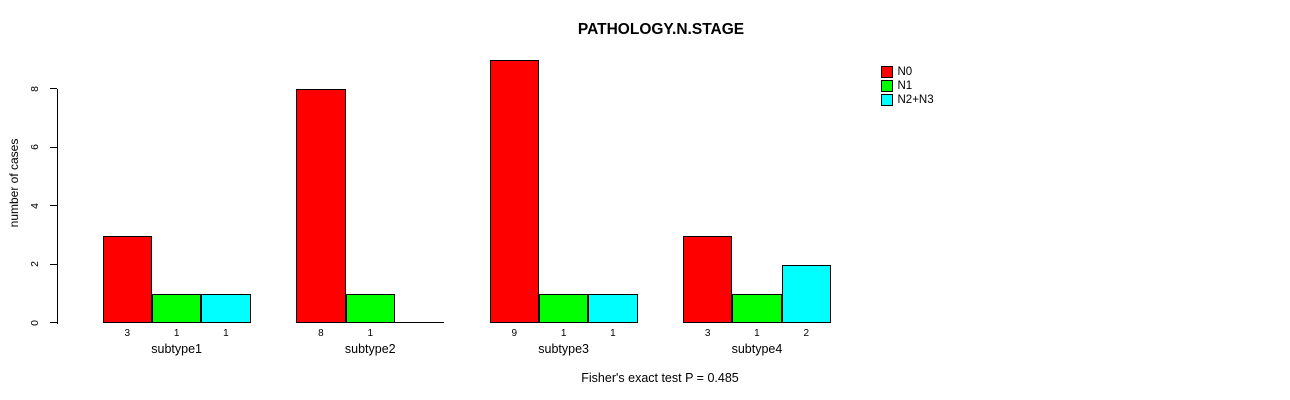  Describe the element at coordinates (35, 322) in the screenshot. I see `y-tick-label: 0` at that location.